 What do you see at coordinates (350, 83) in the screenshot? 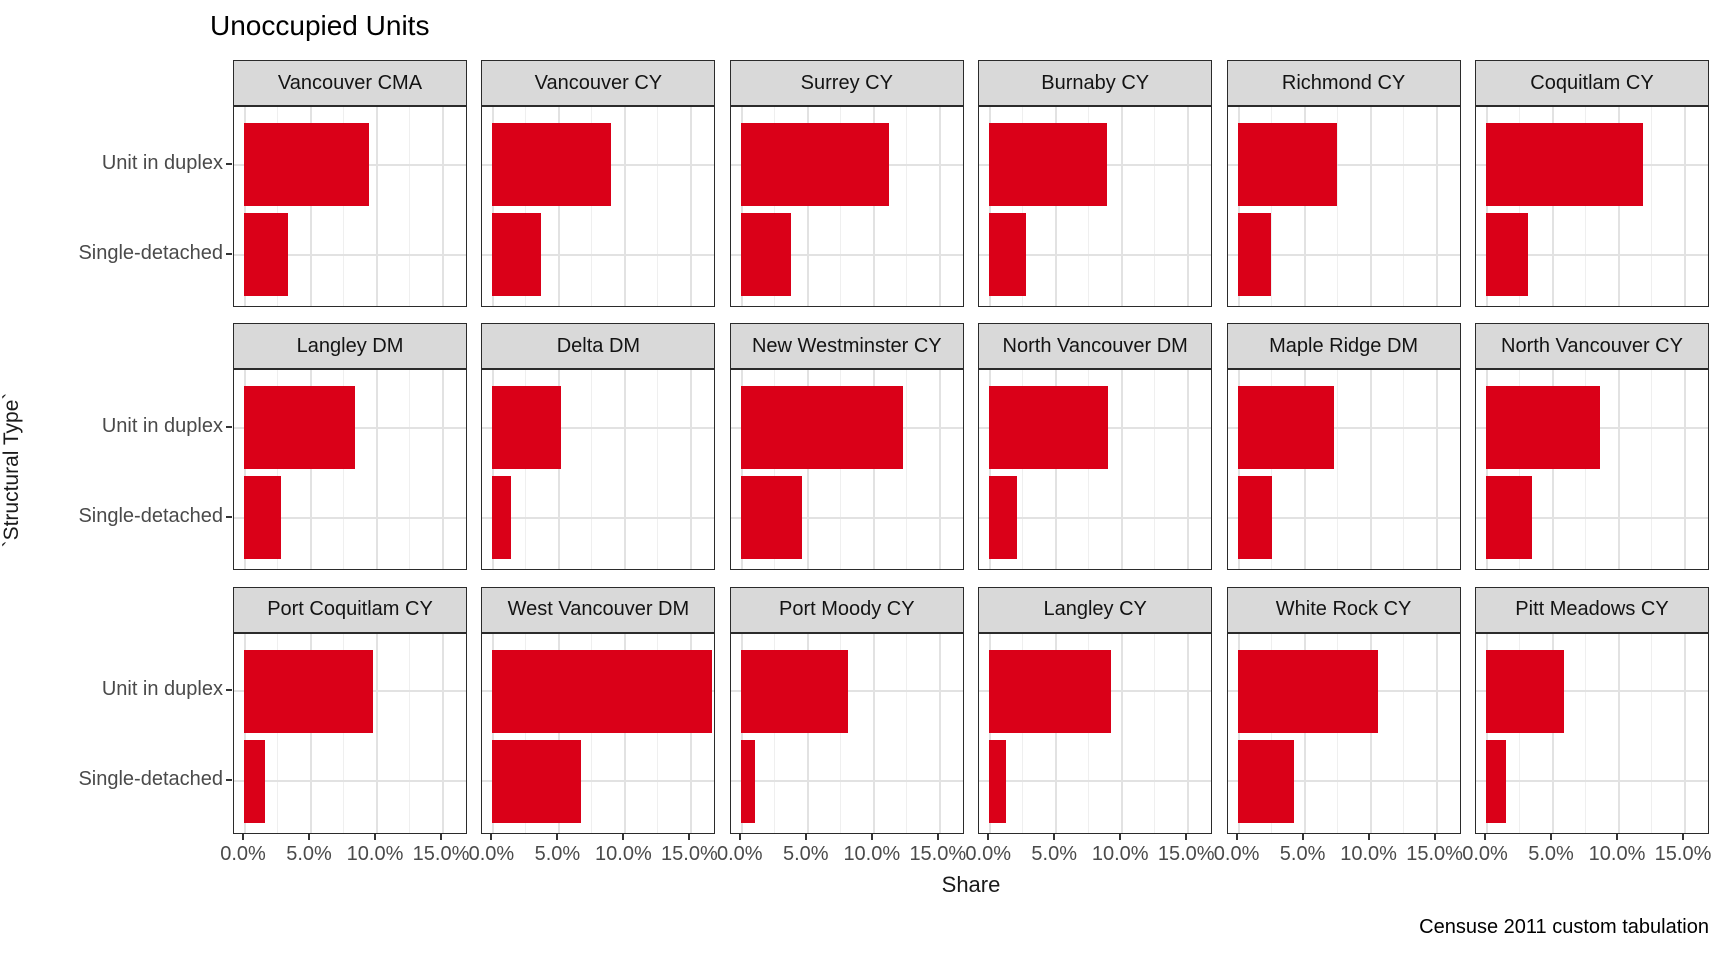
I see `facet-strip-vancouver-cma: Vancouver CMA` at bounding box center [350, 83].